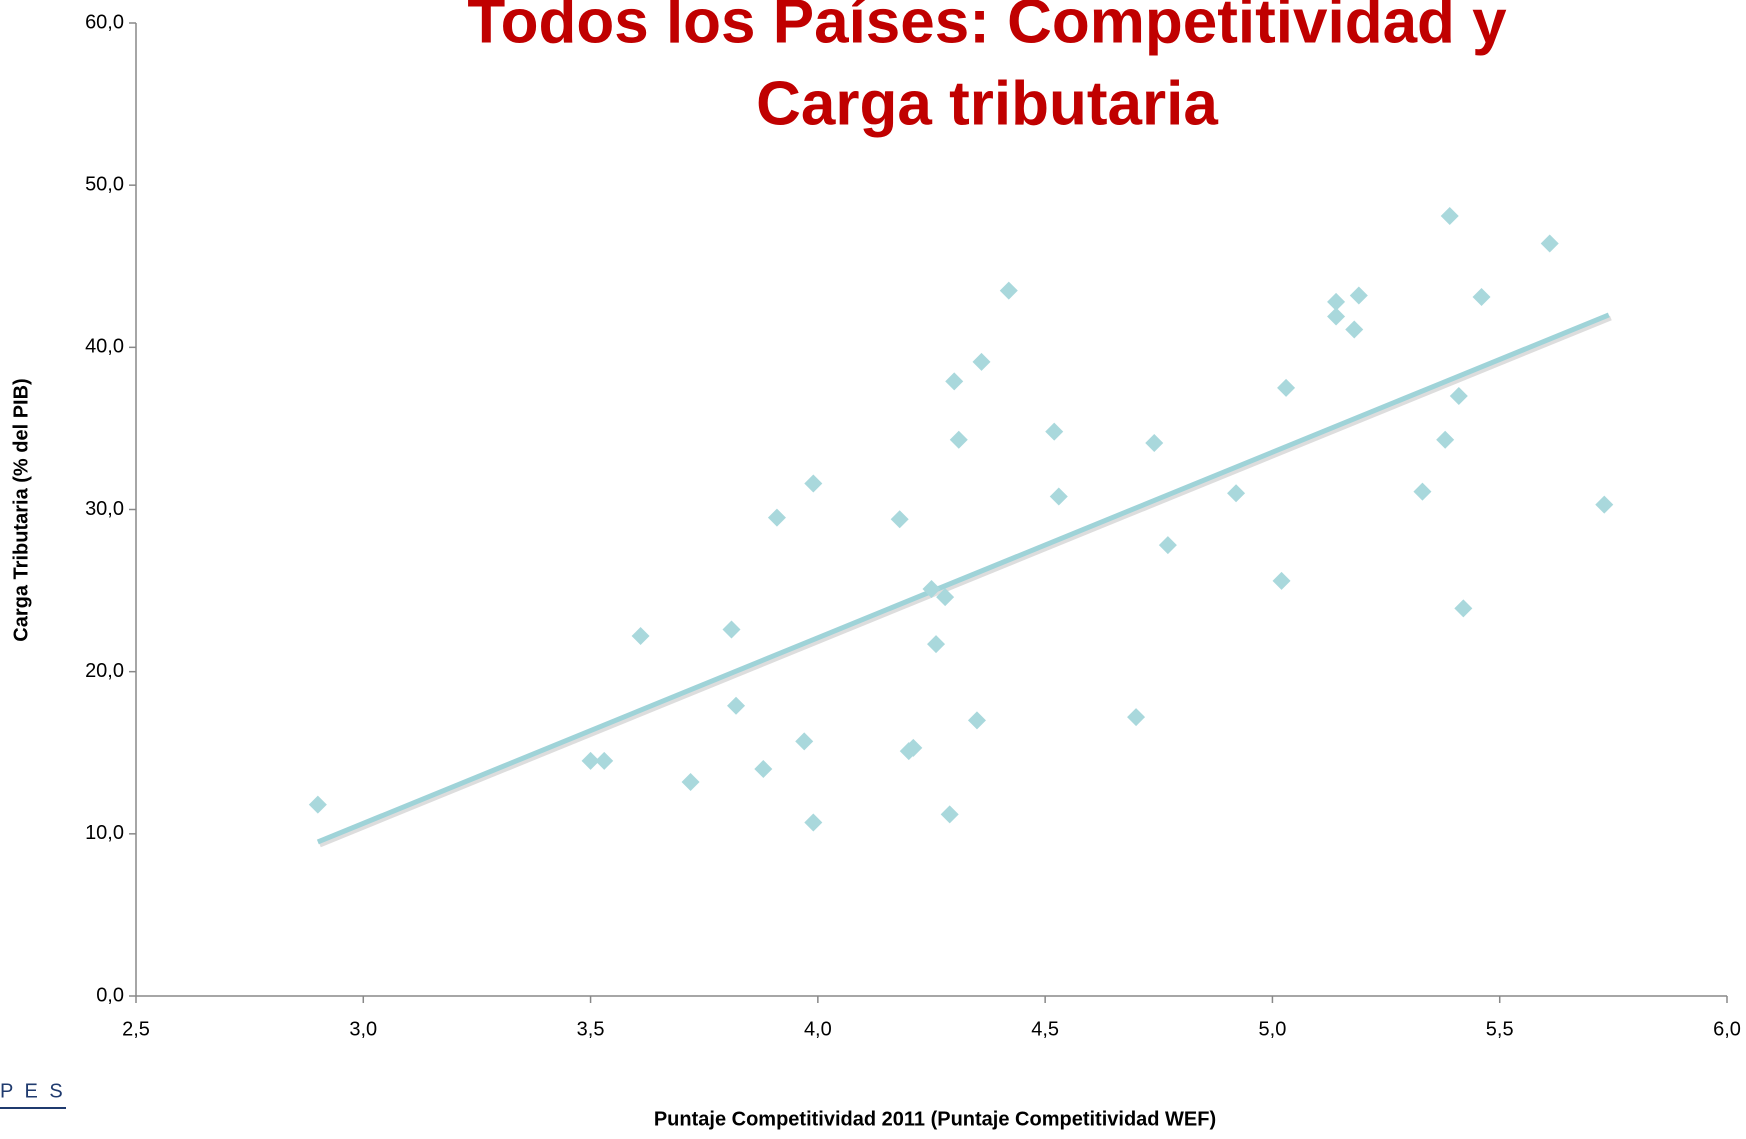 The image size is (1746, 1139). I want to click on chart-title: Todos los Países: Competitividad y, so click(987, 28).